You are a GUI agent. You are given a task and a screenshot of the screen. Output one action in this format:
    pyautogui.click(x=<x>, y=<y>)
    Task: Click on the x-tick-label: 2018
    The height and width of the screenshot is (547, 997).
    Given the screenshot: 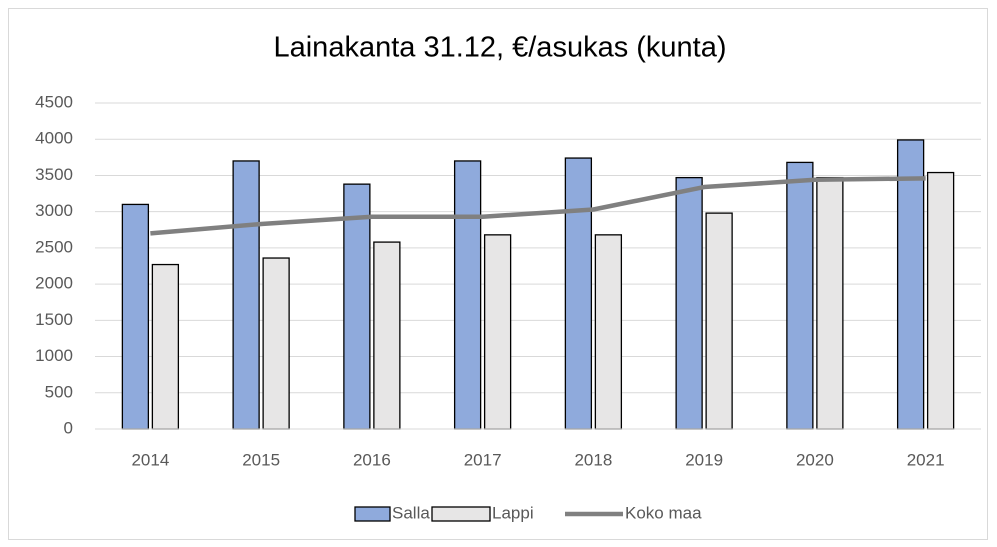 What is the action you would take?
    pyautogui.click(x=593, y=459)
    